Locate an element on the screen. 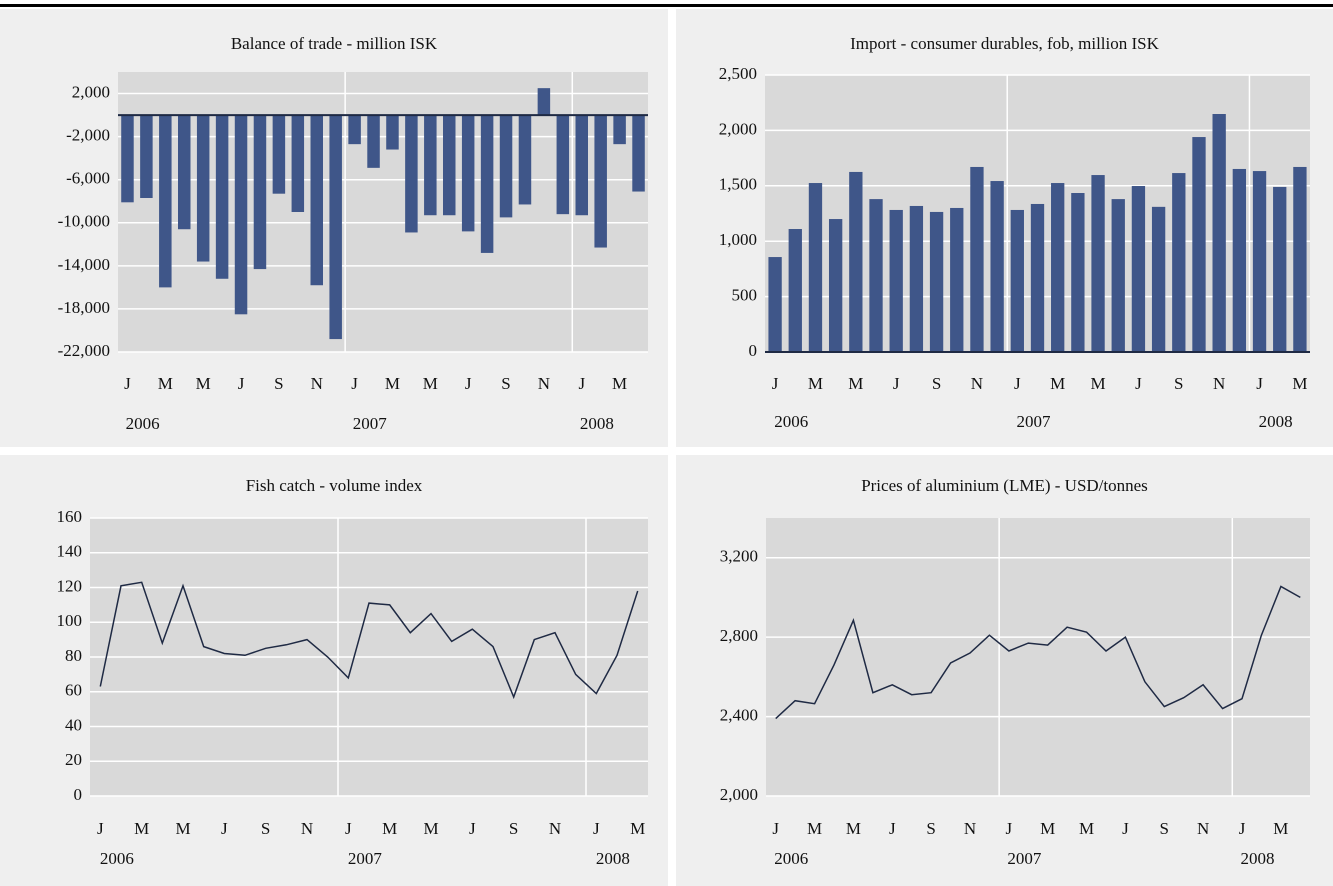 The width and height of the screenshot is (1333, 886). y-tick-label: 2,400 is located at coordinates (739, 714).